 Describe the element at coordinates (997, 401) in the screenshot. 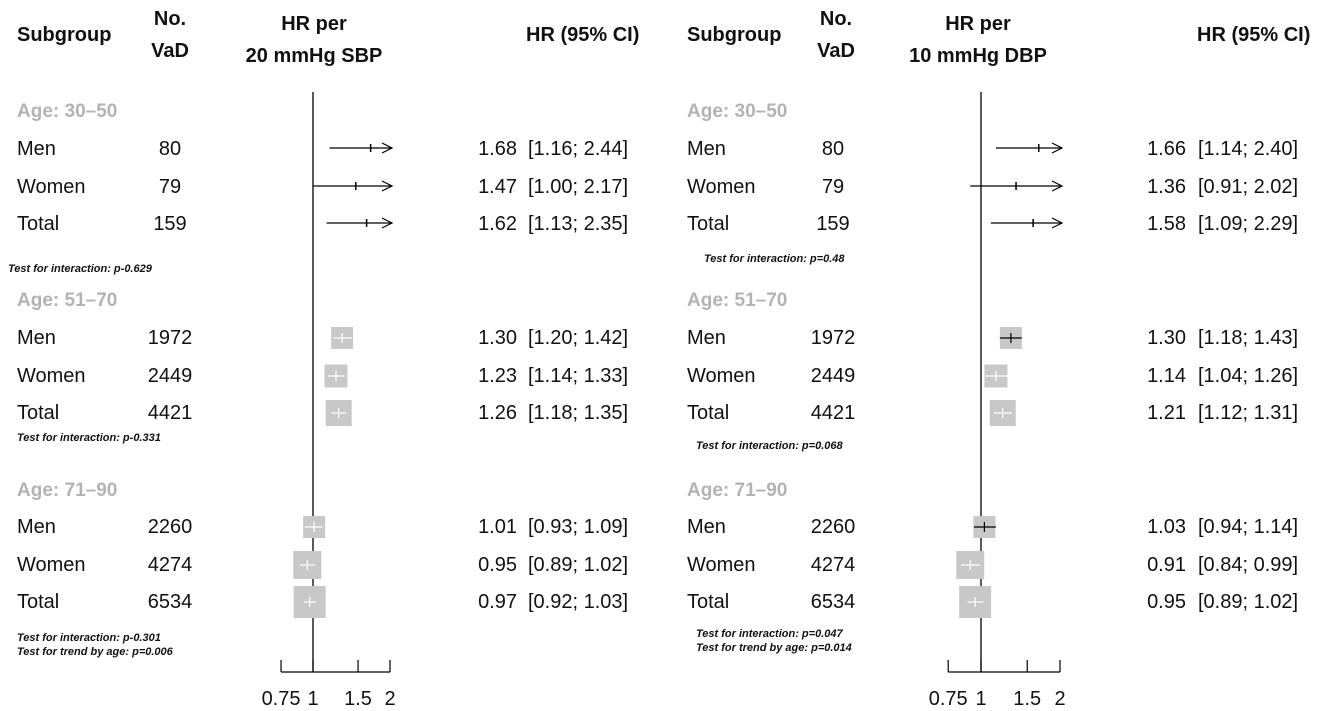

I see `forest-plot-dbp: 0.75 1 1.5 2` at that location.